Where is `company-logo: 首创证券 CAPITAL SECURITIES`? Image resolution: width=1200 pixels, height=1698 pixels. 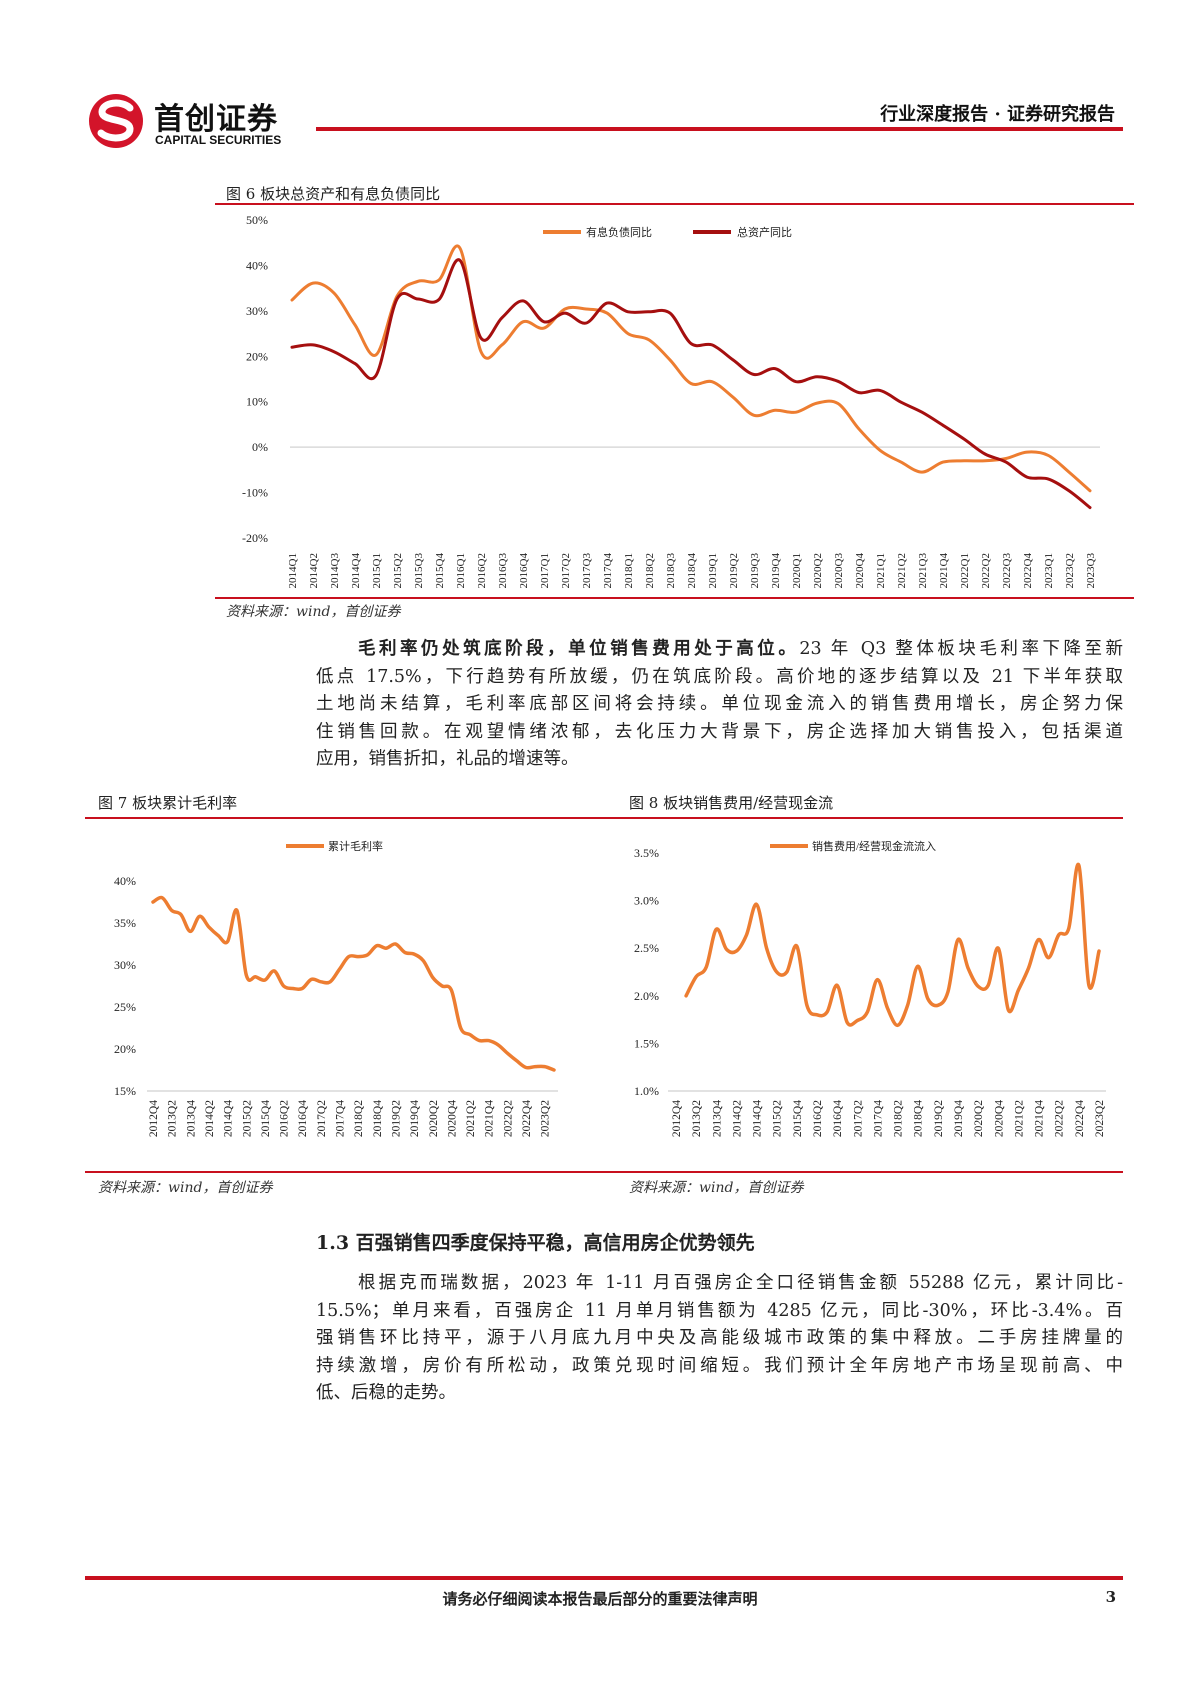
company-logo: 首创证券 CAPITAL SECURITIES is located at coordinates (202, 121).